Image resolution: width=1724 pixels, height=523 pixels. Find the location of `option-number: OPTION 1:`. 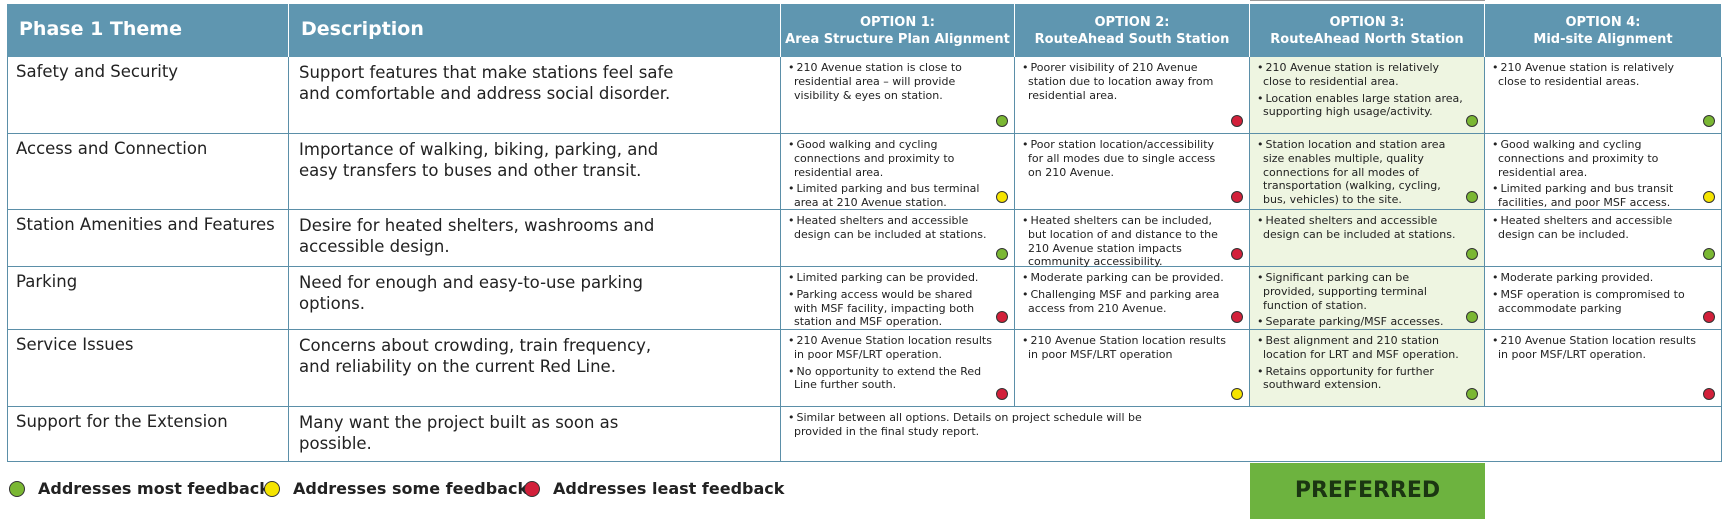

option-number: OPTION 1: is located at coordinates (897, 22).